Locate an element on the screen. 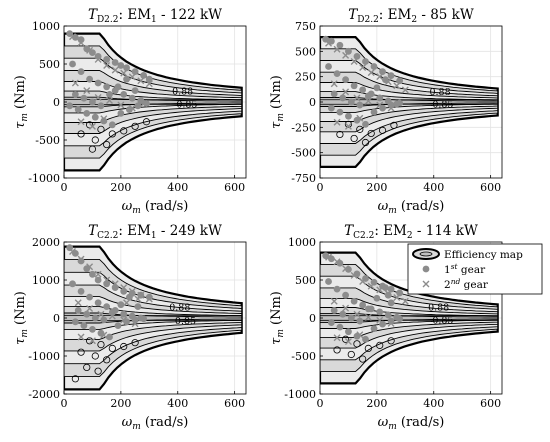 The width and height of the screenshot is (550, 442). chart-title: TC2.2: EM2 - 114 kW is located at coordinates (411, 232).